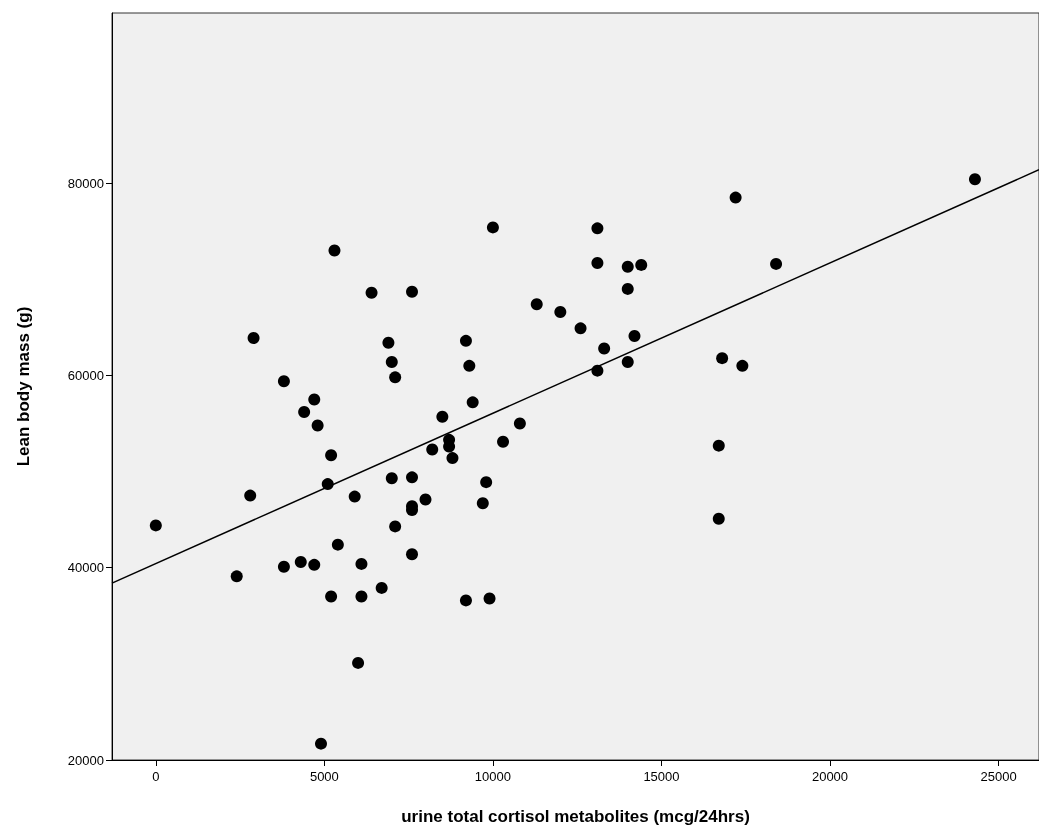 This screenshot has width=1039, height=839. Describe the element at coordinates (23, 386) in the screenshot. I see `y-axis-title: Lean body mass (g)` at that location.